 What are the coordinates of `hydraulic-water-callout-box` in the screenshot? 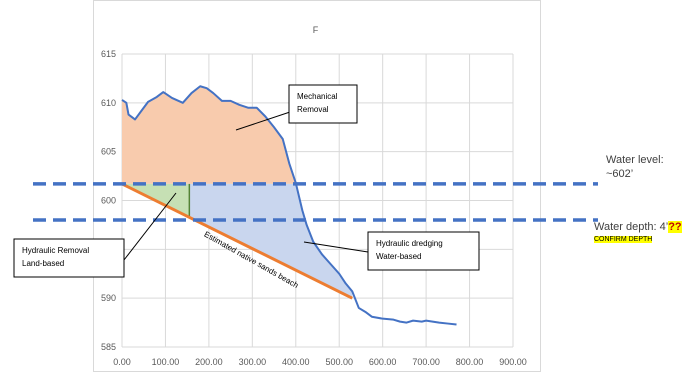 It's located at (423, 251).